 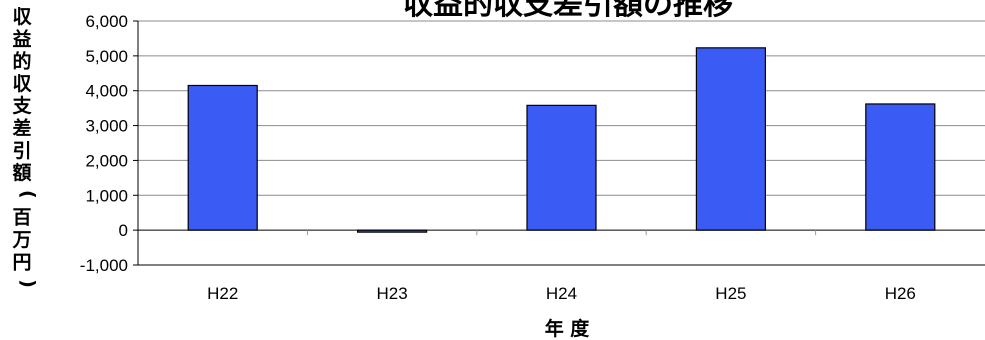 What do you see at coordinates (28, 194) in the screenshot?
I see `y-axis-label-char: (` at bounding box center [28, 194].